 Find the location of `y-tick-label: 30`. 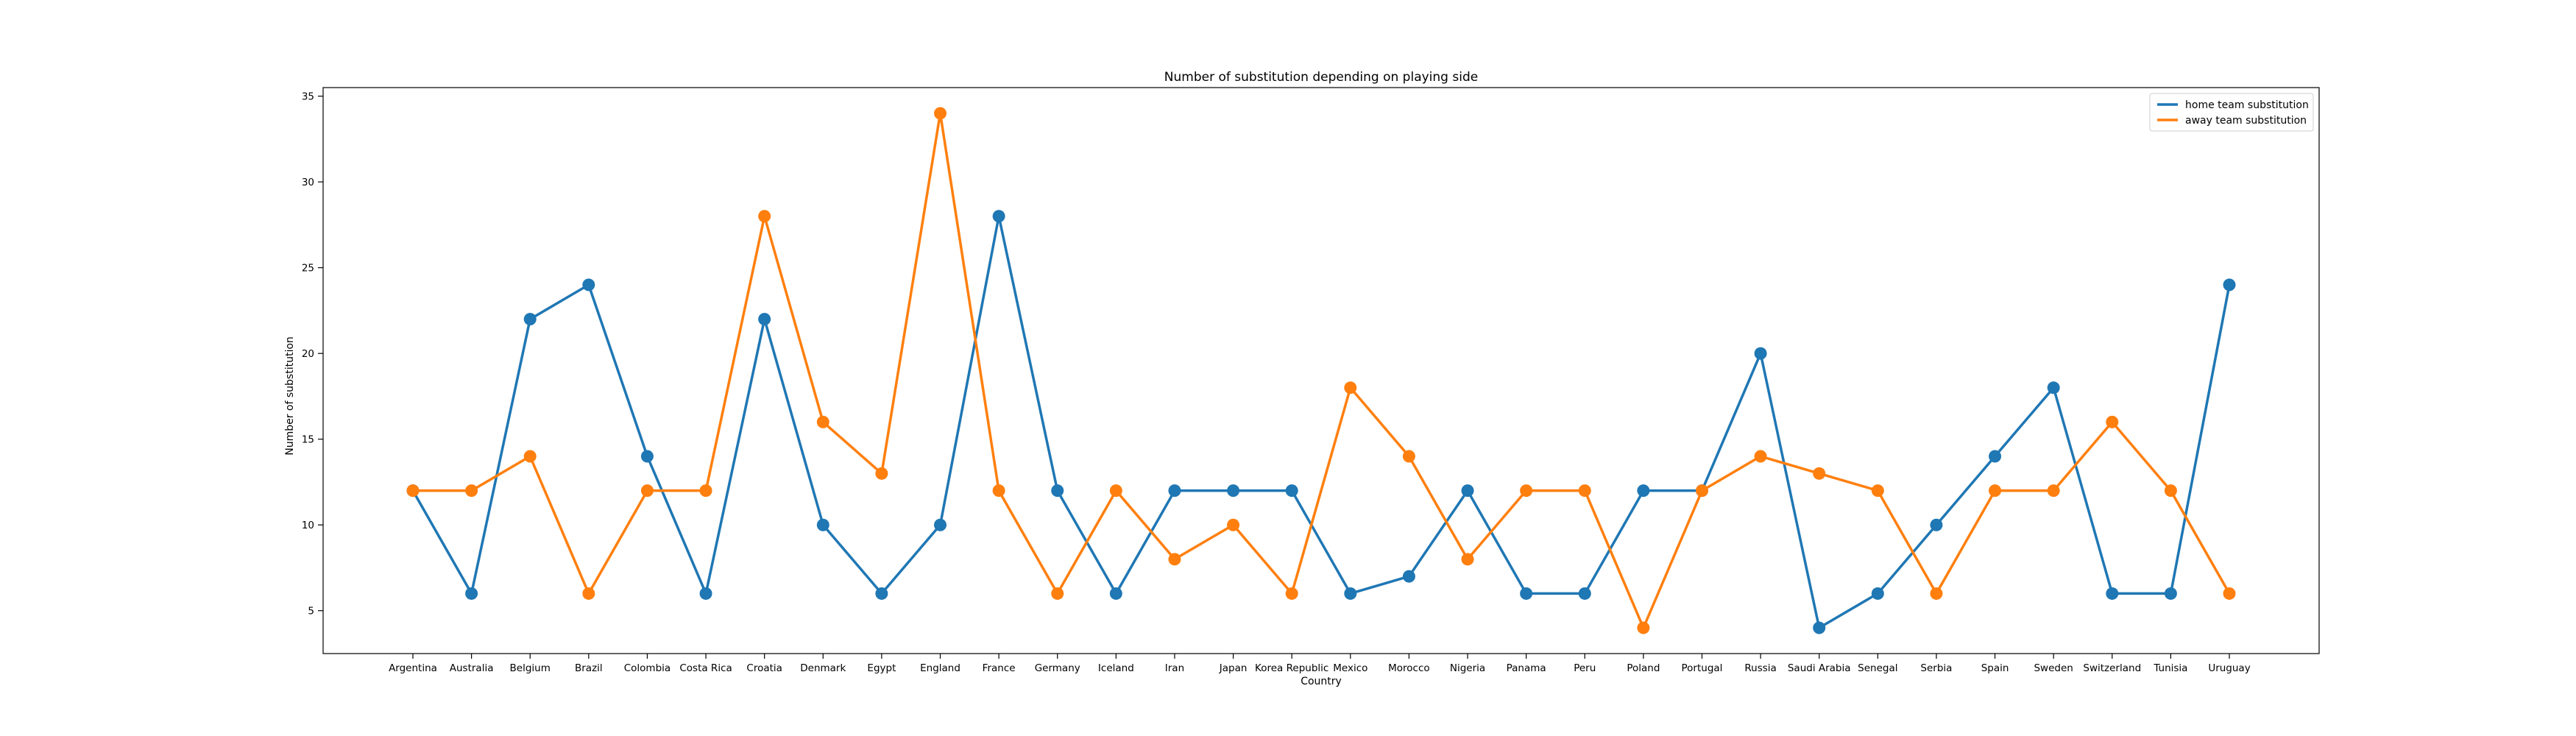

y-tick-label: 30 is located at coordinates (308, 182).